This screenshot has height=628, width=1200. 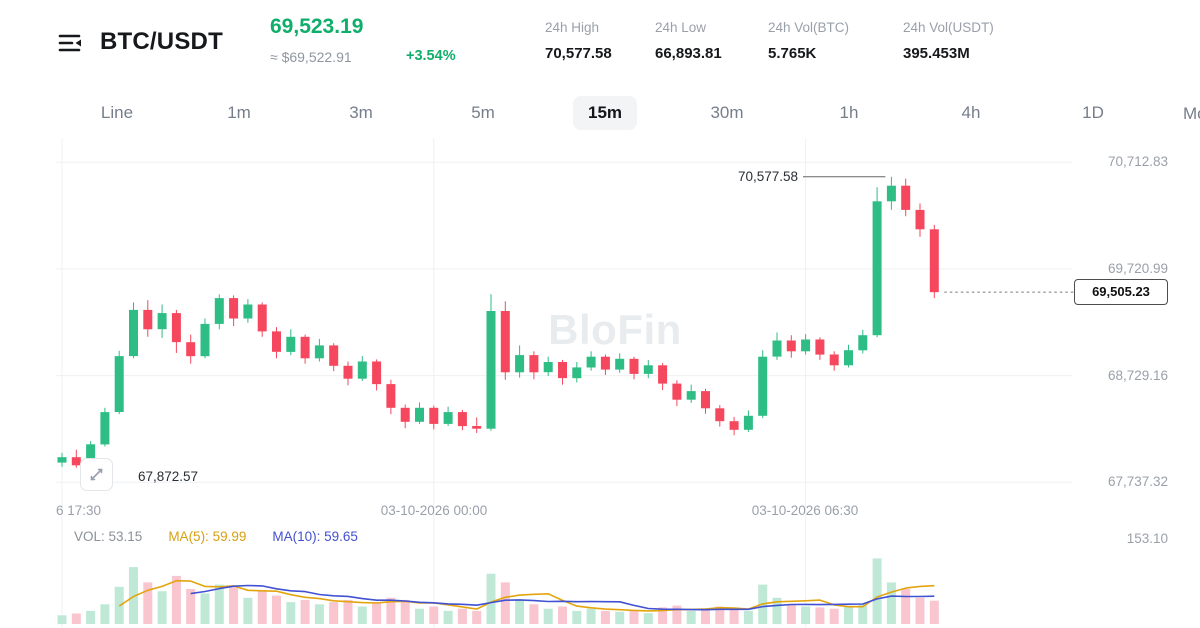 What do you see at coordinates (936, 53) in the screenshot?
I see `stat-value: 395.453M` at bounding box center [936, 53].